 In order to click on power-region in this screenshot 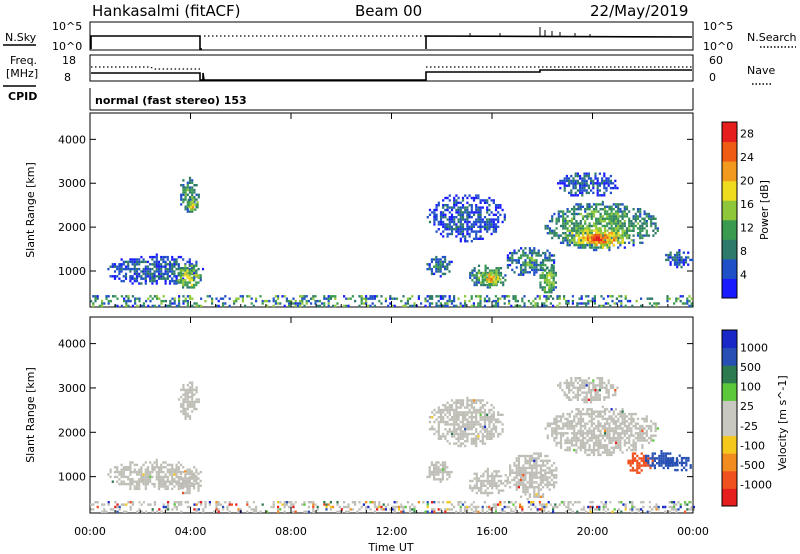, I will do `click(491, 279)`.